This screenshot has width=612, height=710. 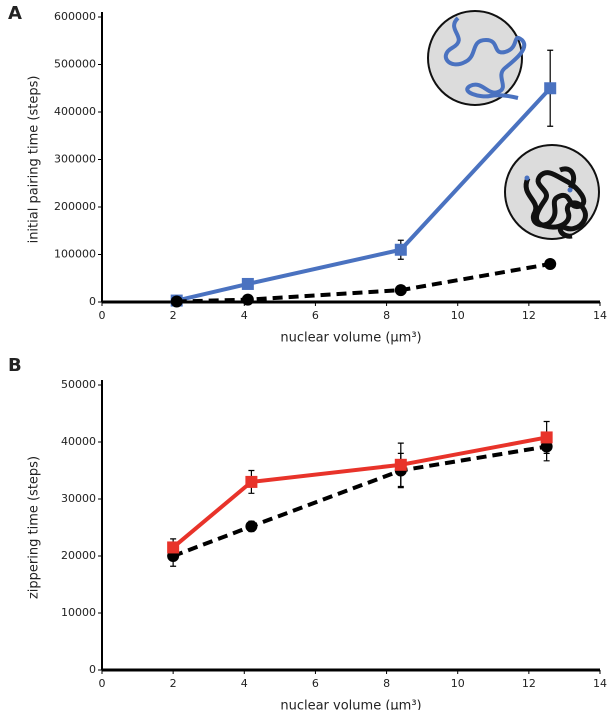 What do you see at coordinates (513, 125) in the screenshot?
I see `inset-illustration` at bounding box center [513, 125].